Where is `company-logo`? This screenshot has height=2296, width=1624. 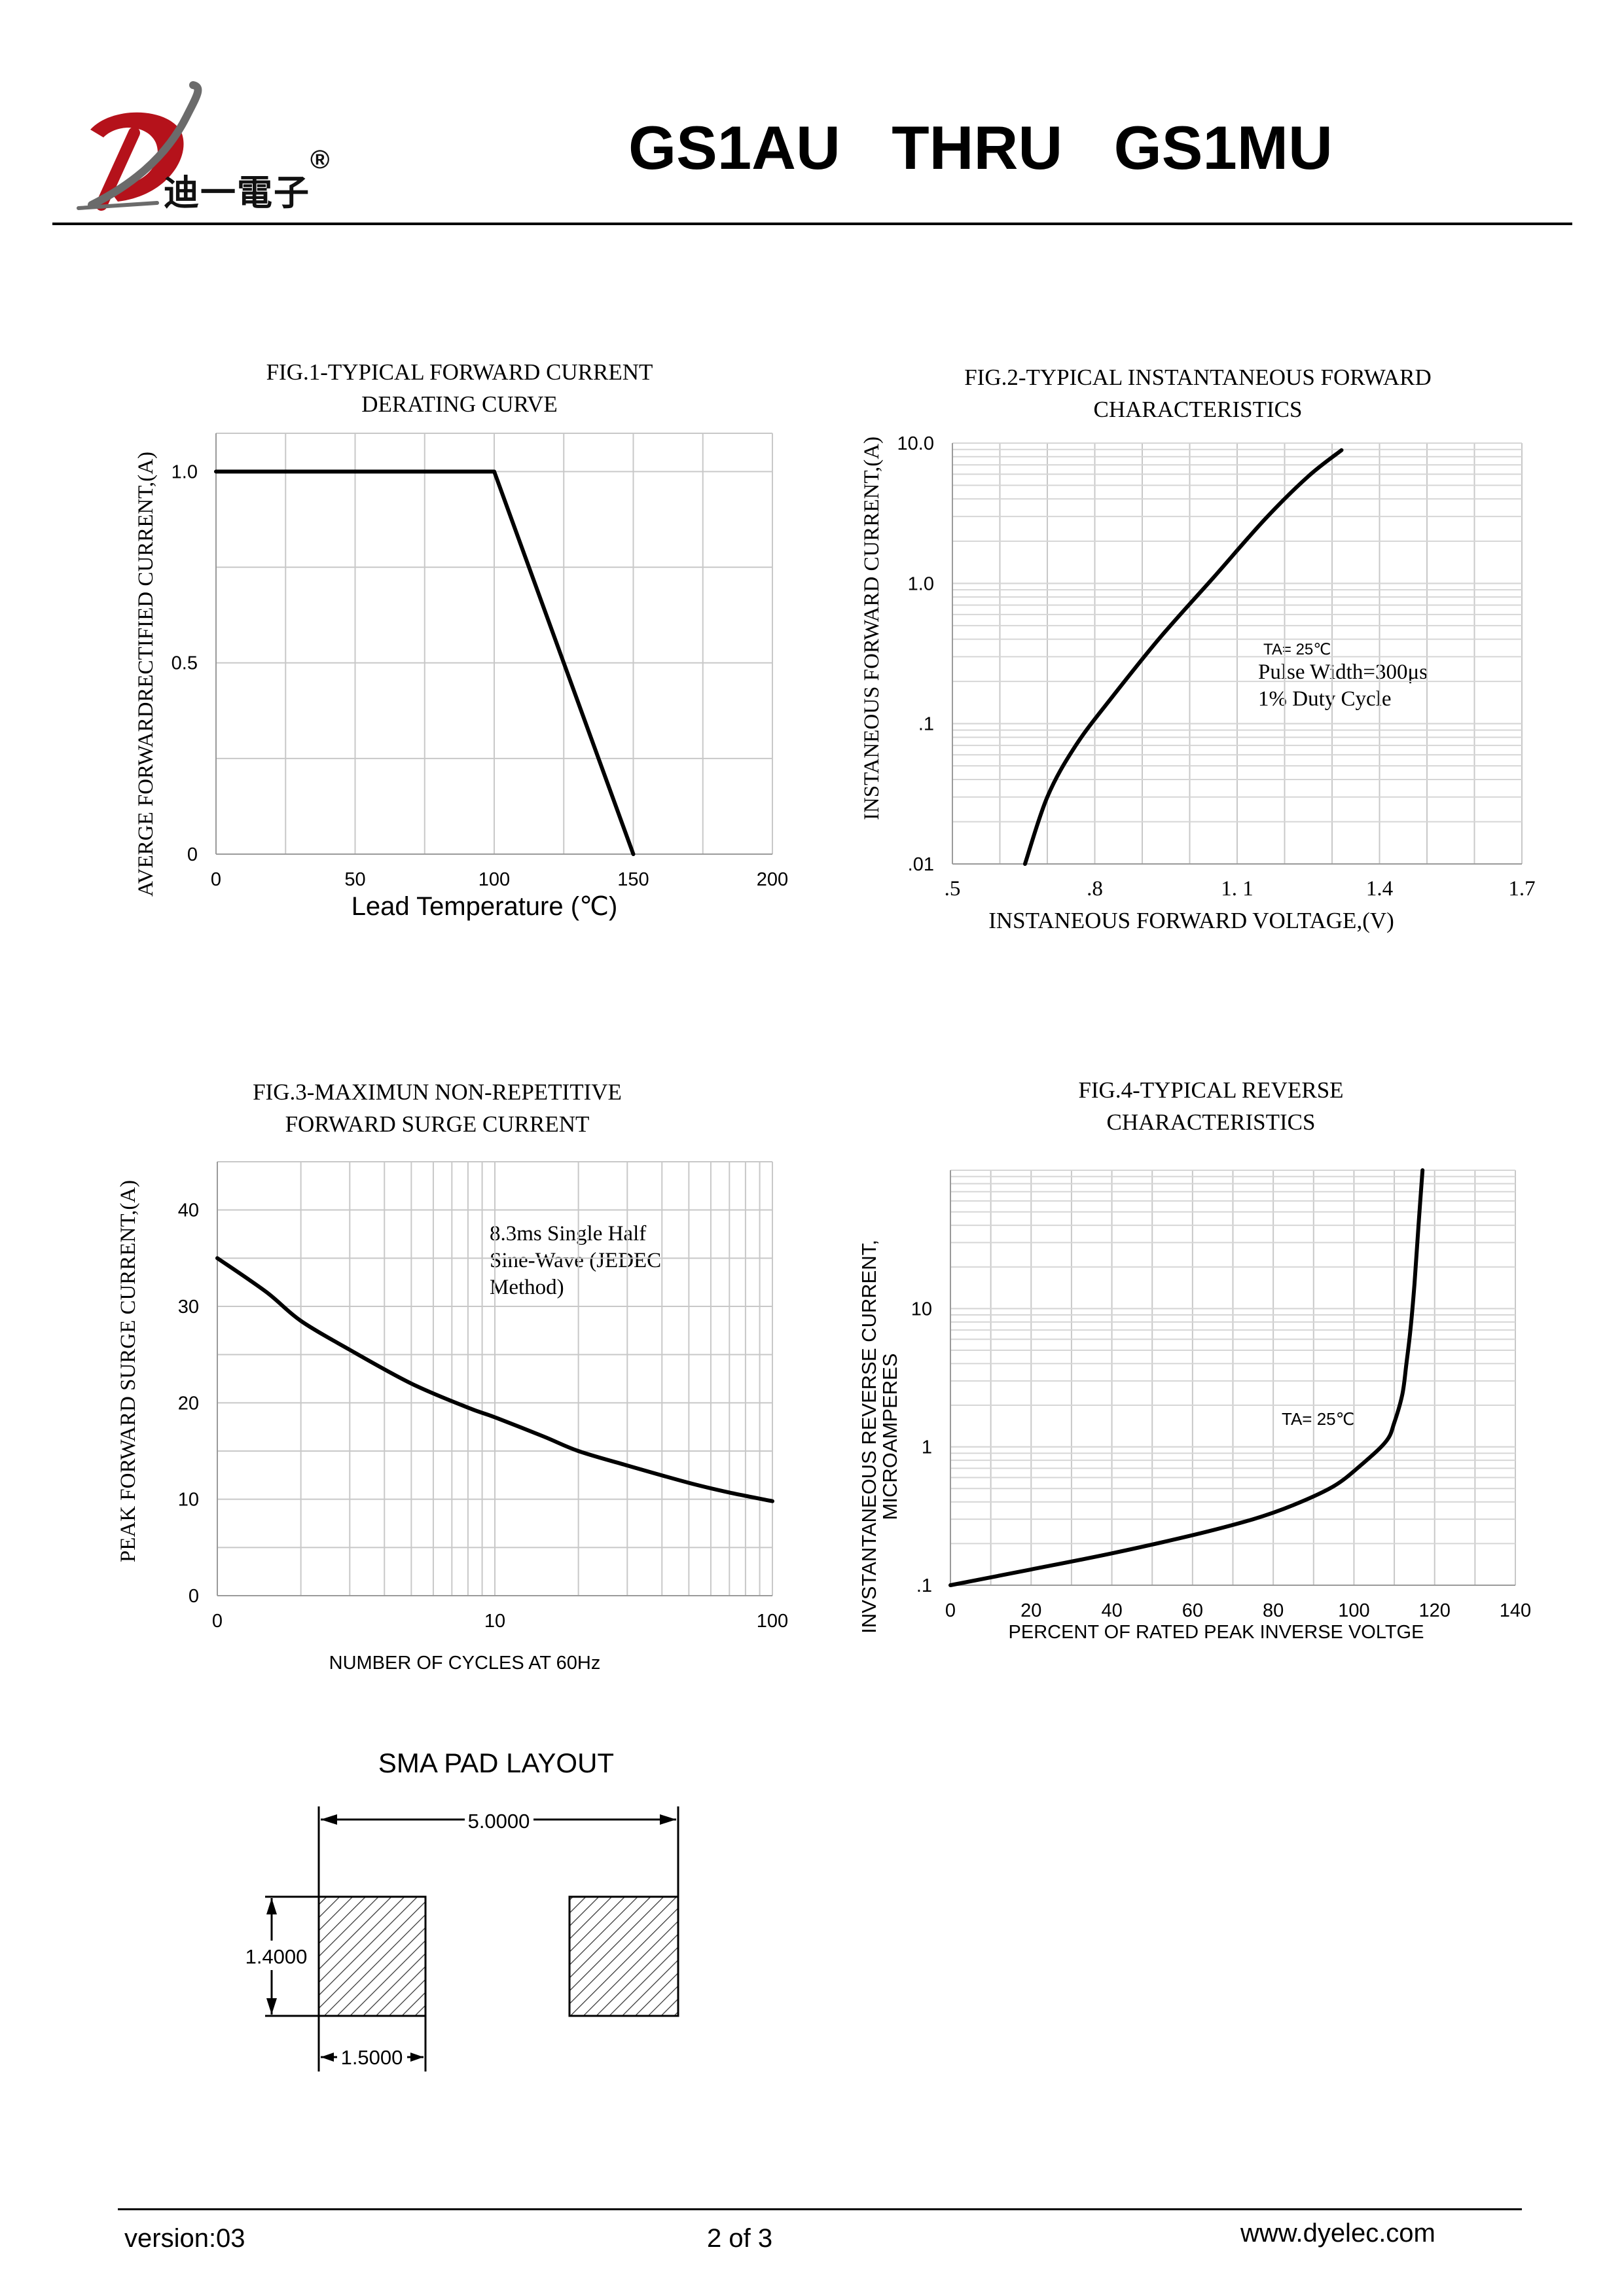
company-logo is located at coordinates (139, 146).